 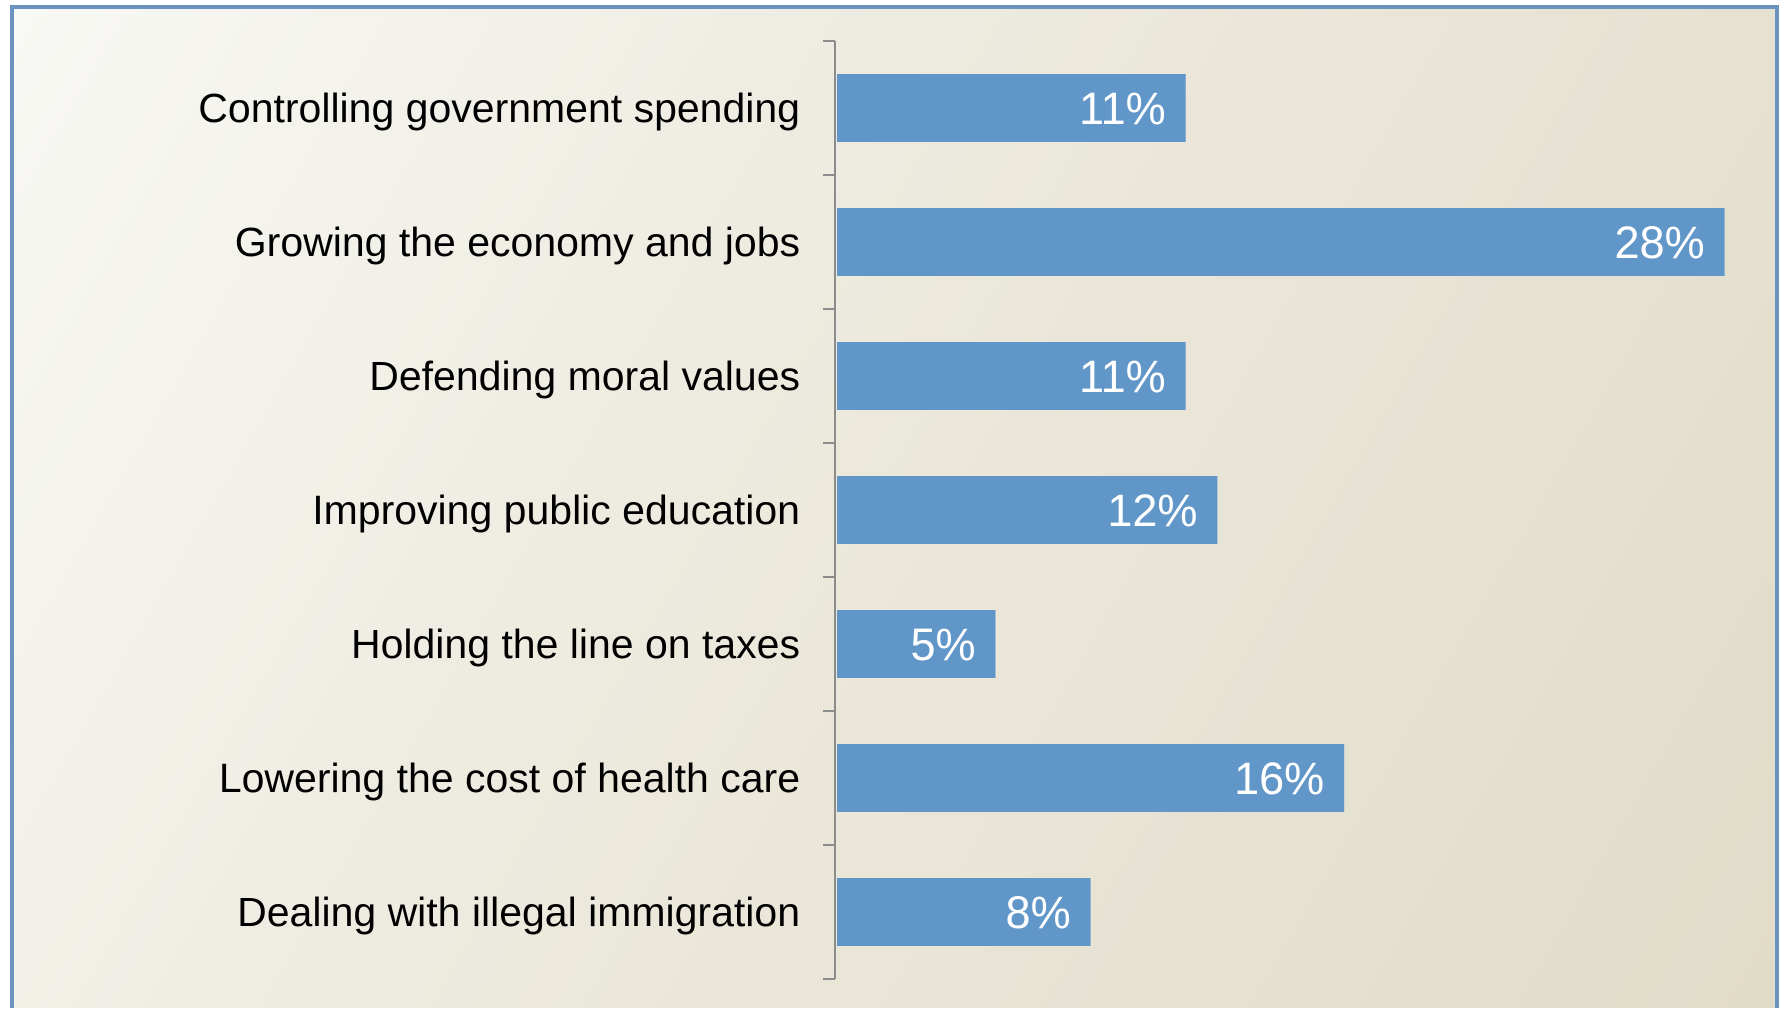 I want to click on category-label: Dealing with illegal immigration, so click(x=518, y=912).